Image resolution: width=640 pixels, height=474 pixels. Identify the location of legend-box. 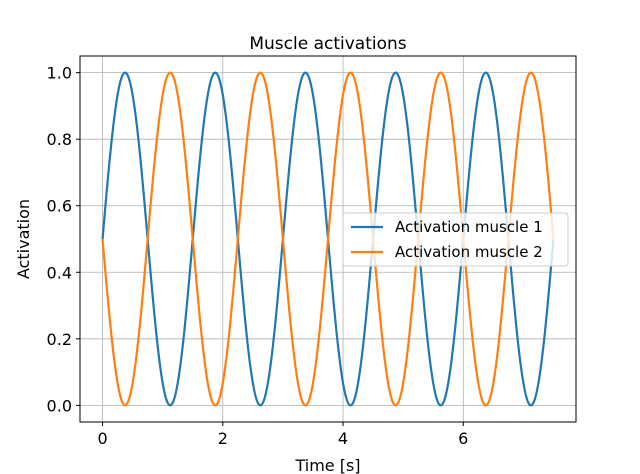
(455, 239).